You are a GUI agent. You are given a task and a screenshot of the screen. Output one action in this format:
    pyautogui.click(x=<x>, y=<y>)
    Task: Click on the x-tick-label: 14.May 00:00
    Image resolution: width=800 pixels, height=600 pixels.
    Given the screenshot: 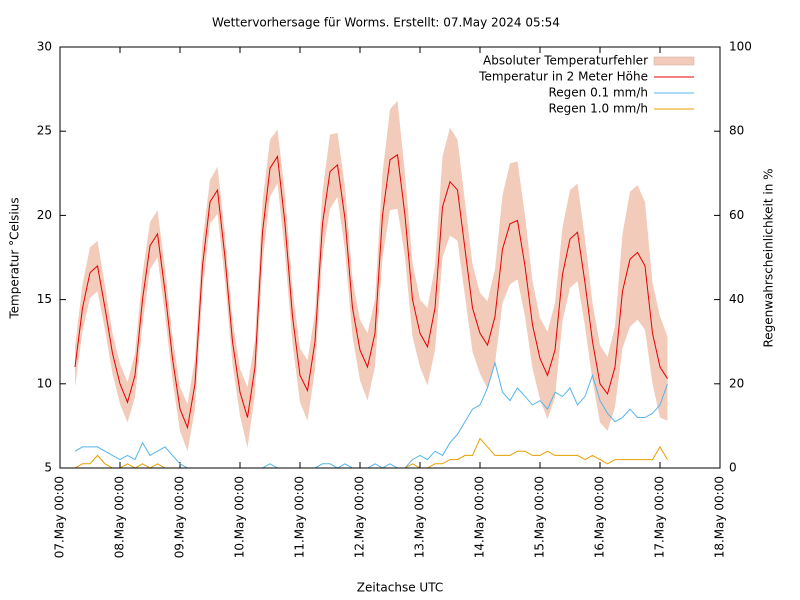 What is the action you would take?
    pyautogui.click(x=480, y=517)
    